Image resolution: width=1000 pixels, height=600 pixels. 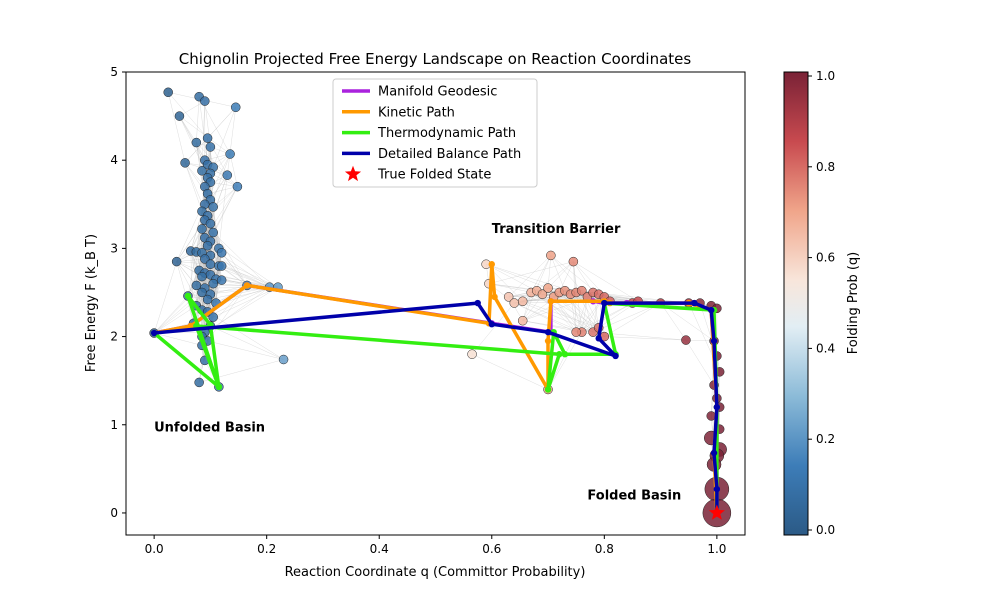 I want to click on y-tick-label: 1, so click(x=114, y=425).